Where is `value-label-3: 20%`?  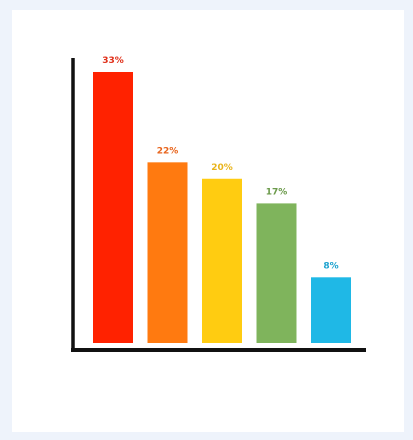 value-label-3: 20% is located at coordinates (222, 168).